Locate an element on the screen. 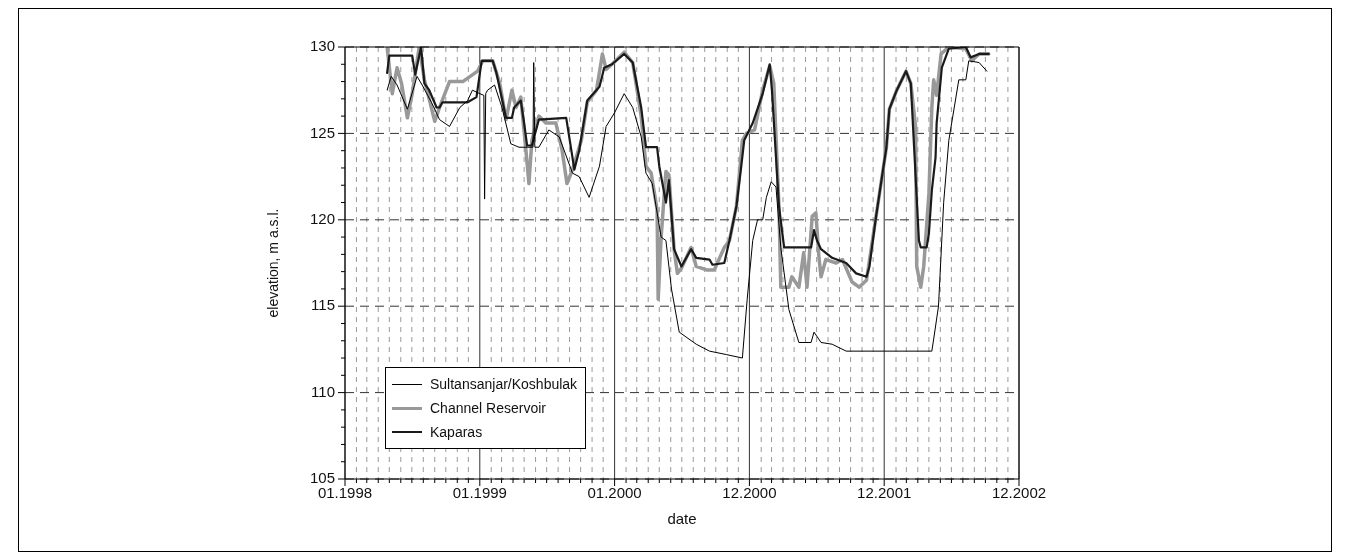 The width and height of the screenshot is (1348, 553). y-axis-title: elevation, m a.s.l. is located at coordinates (273, 263).